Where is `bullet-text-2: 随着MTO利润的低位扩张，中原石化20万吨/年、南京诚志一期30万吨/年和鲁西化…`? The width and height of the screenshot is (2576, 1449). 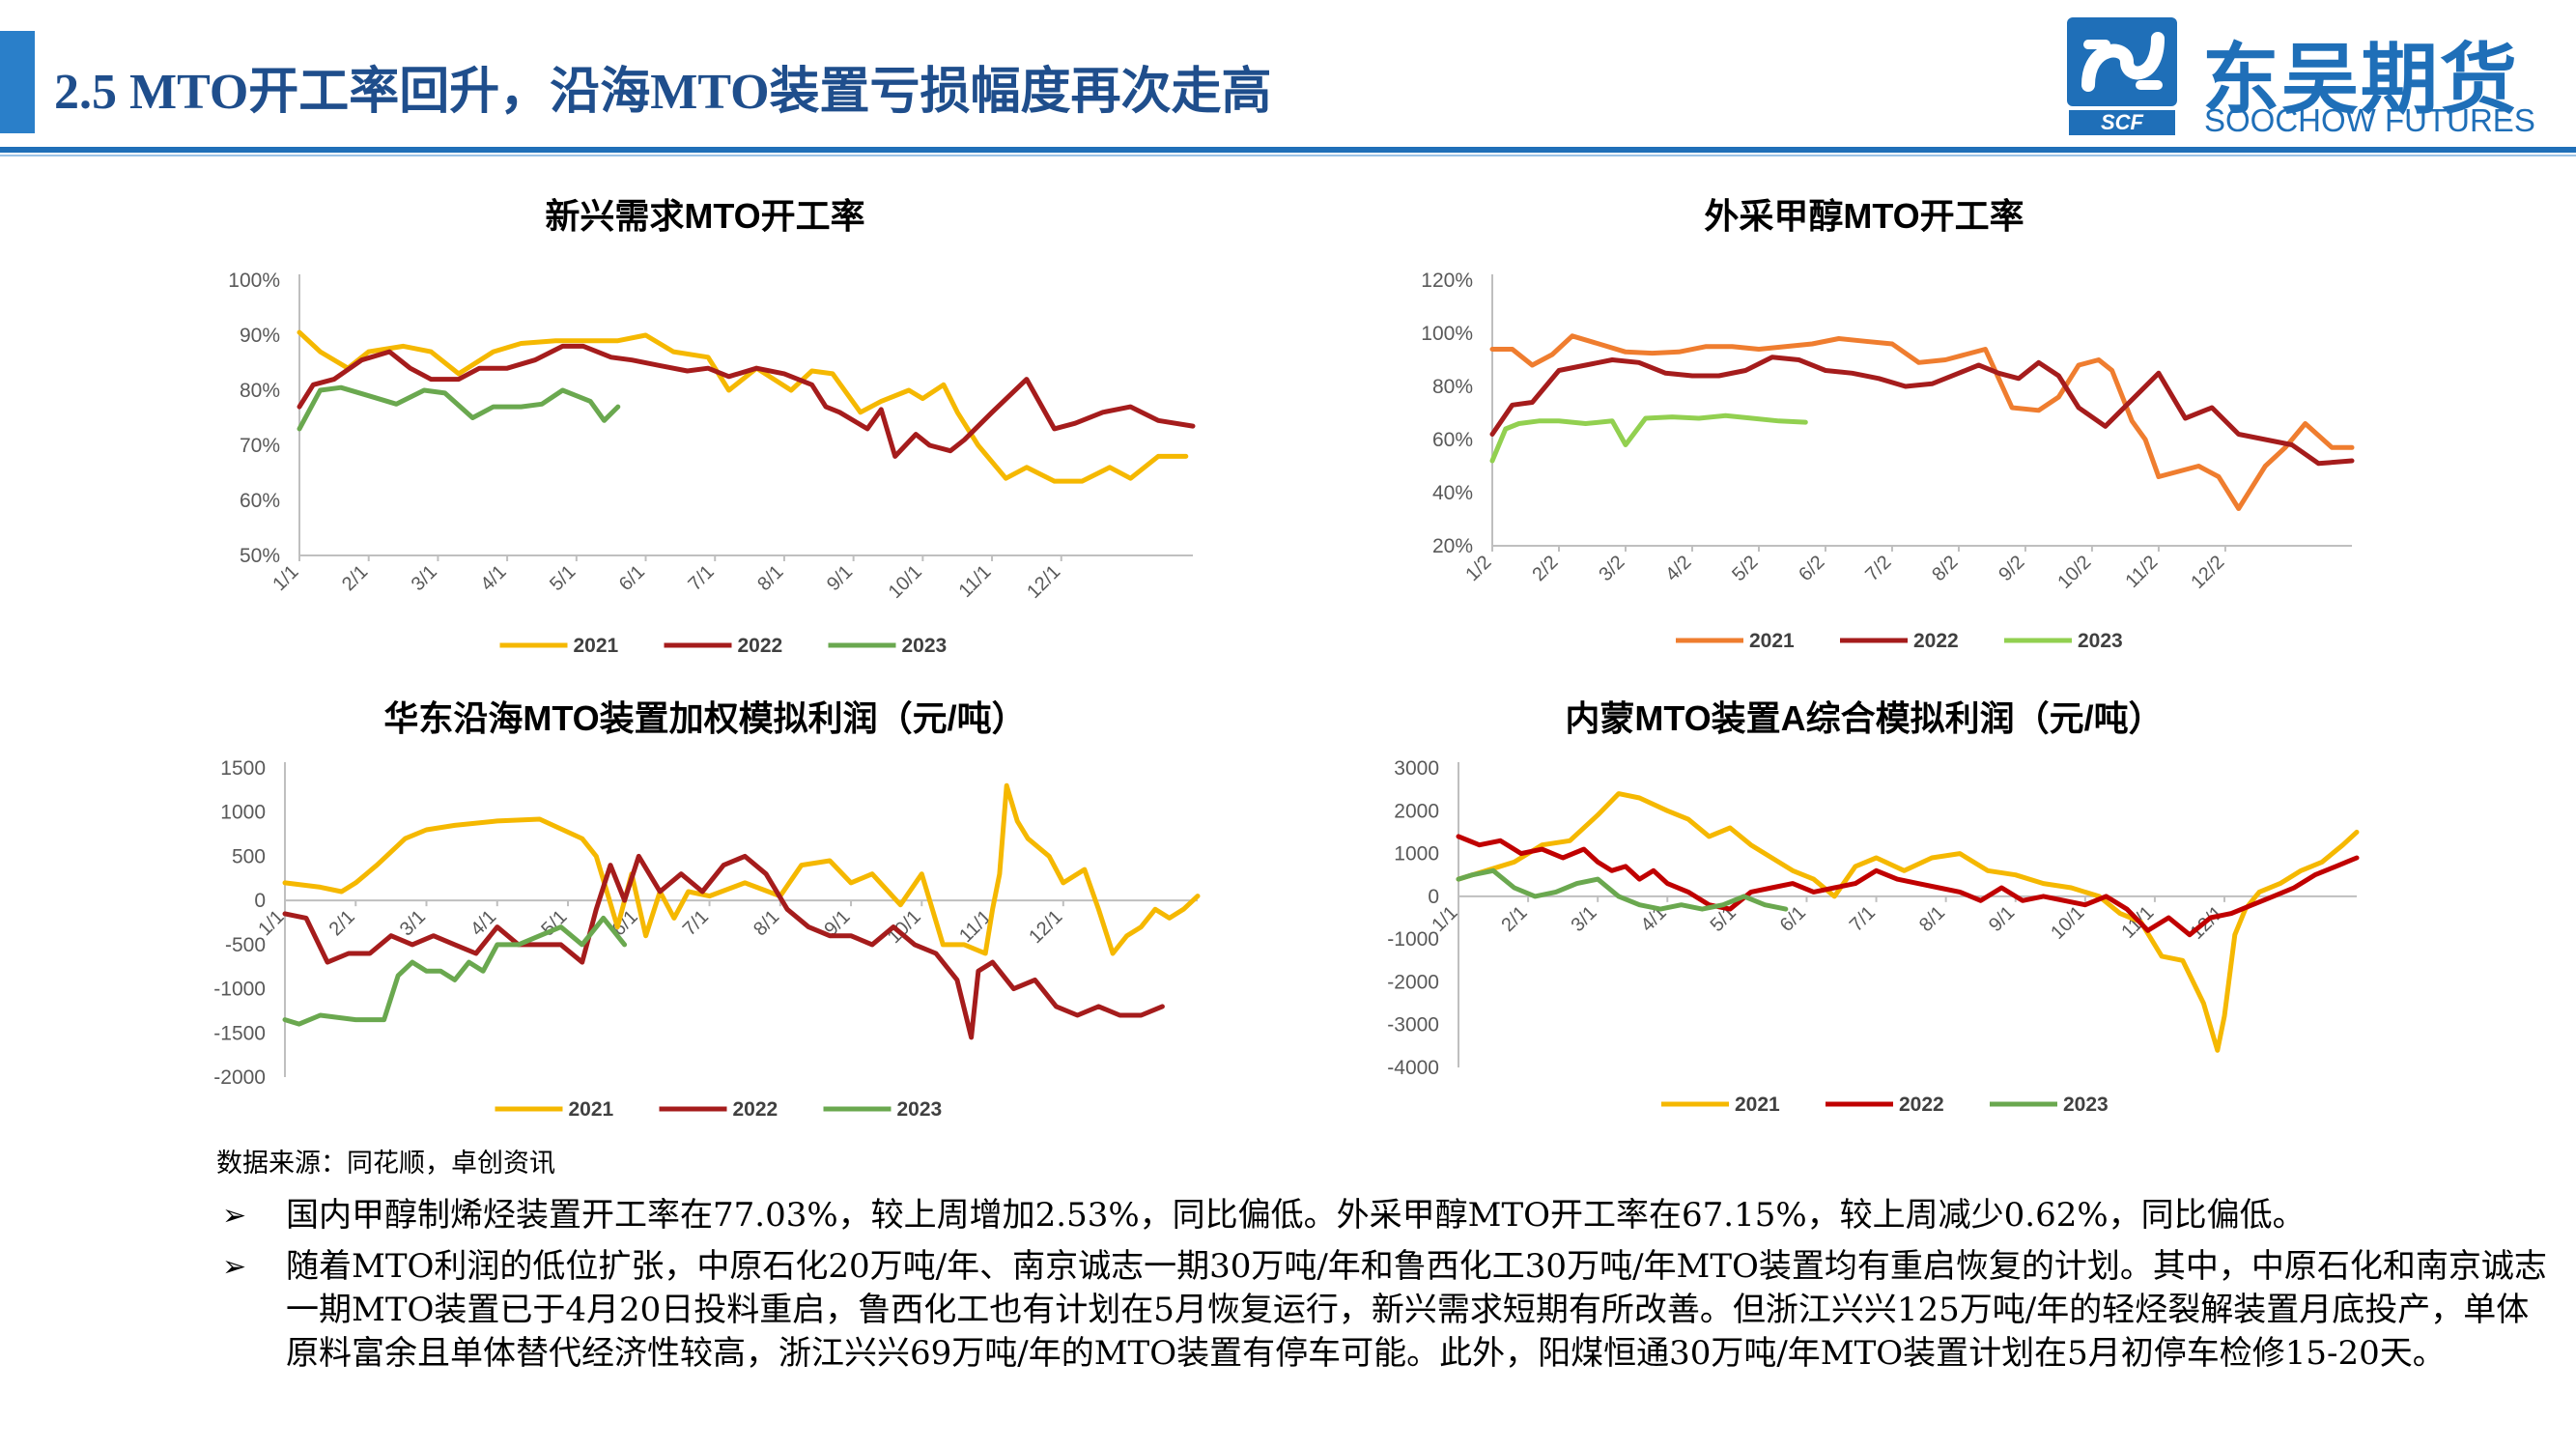
bullet-text-2: 随着MTO利润的低位扩张，中原石化20万吨/年、南京诚志一期30万吨/年和鲁西化… is located at coordinates (1416, 1310).